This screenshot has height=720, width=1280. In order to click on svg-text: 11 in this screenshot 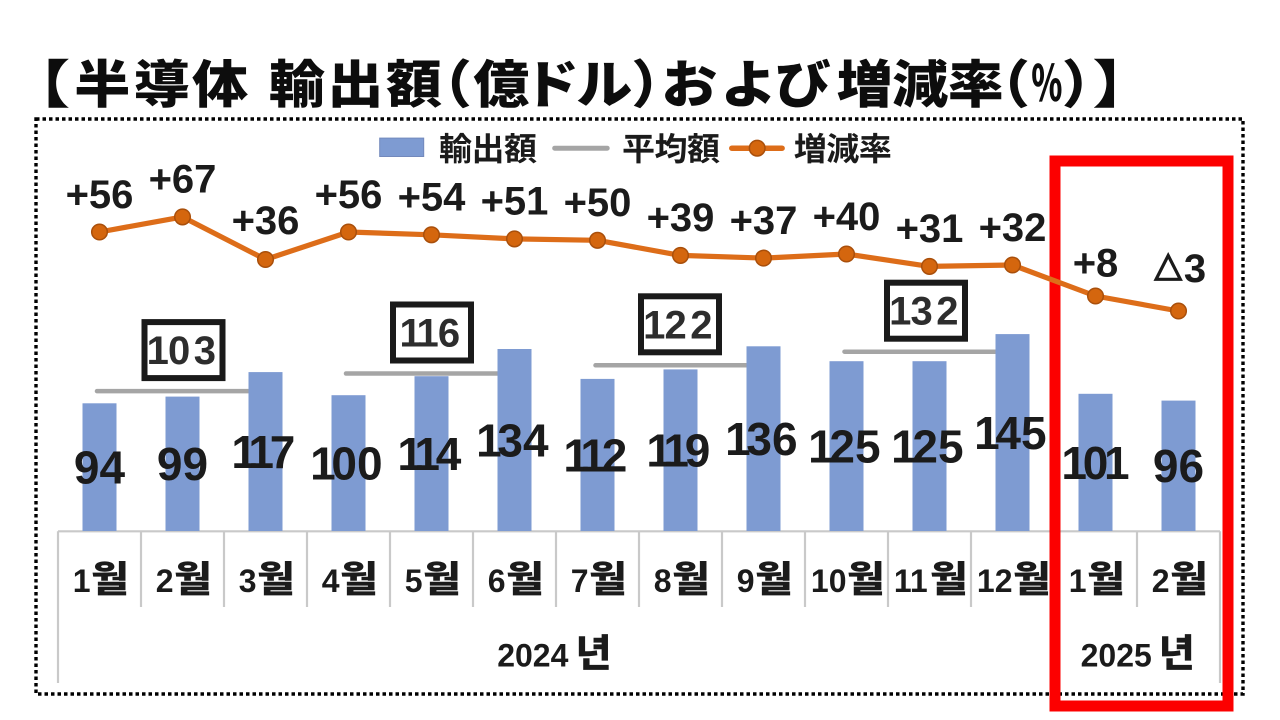, I will do `click(911, 581)`.